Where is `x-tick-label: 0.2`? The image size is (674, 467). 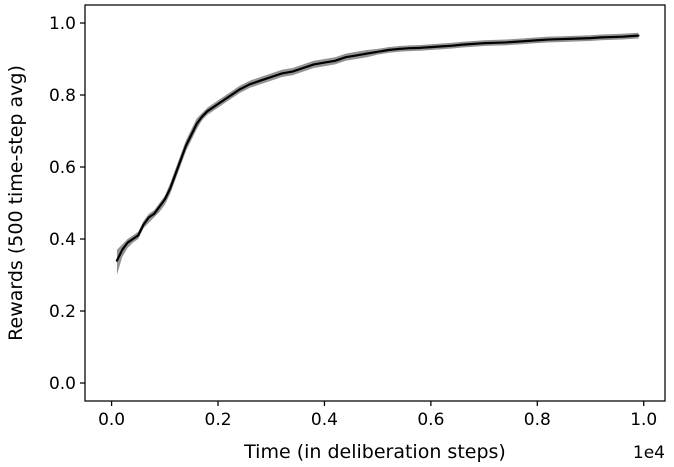
x-tick-label: 0.2 is located at coordinates (218, 420).